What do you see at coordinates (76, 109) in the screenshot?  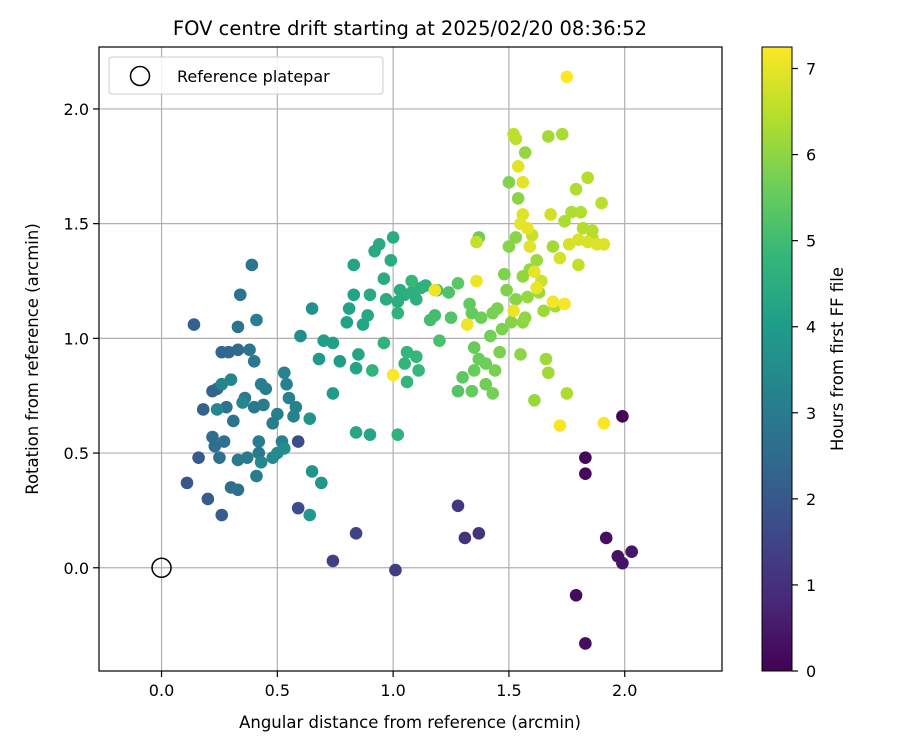 I see `y-tick-label: 2.0` at bounding box center [76, 109].